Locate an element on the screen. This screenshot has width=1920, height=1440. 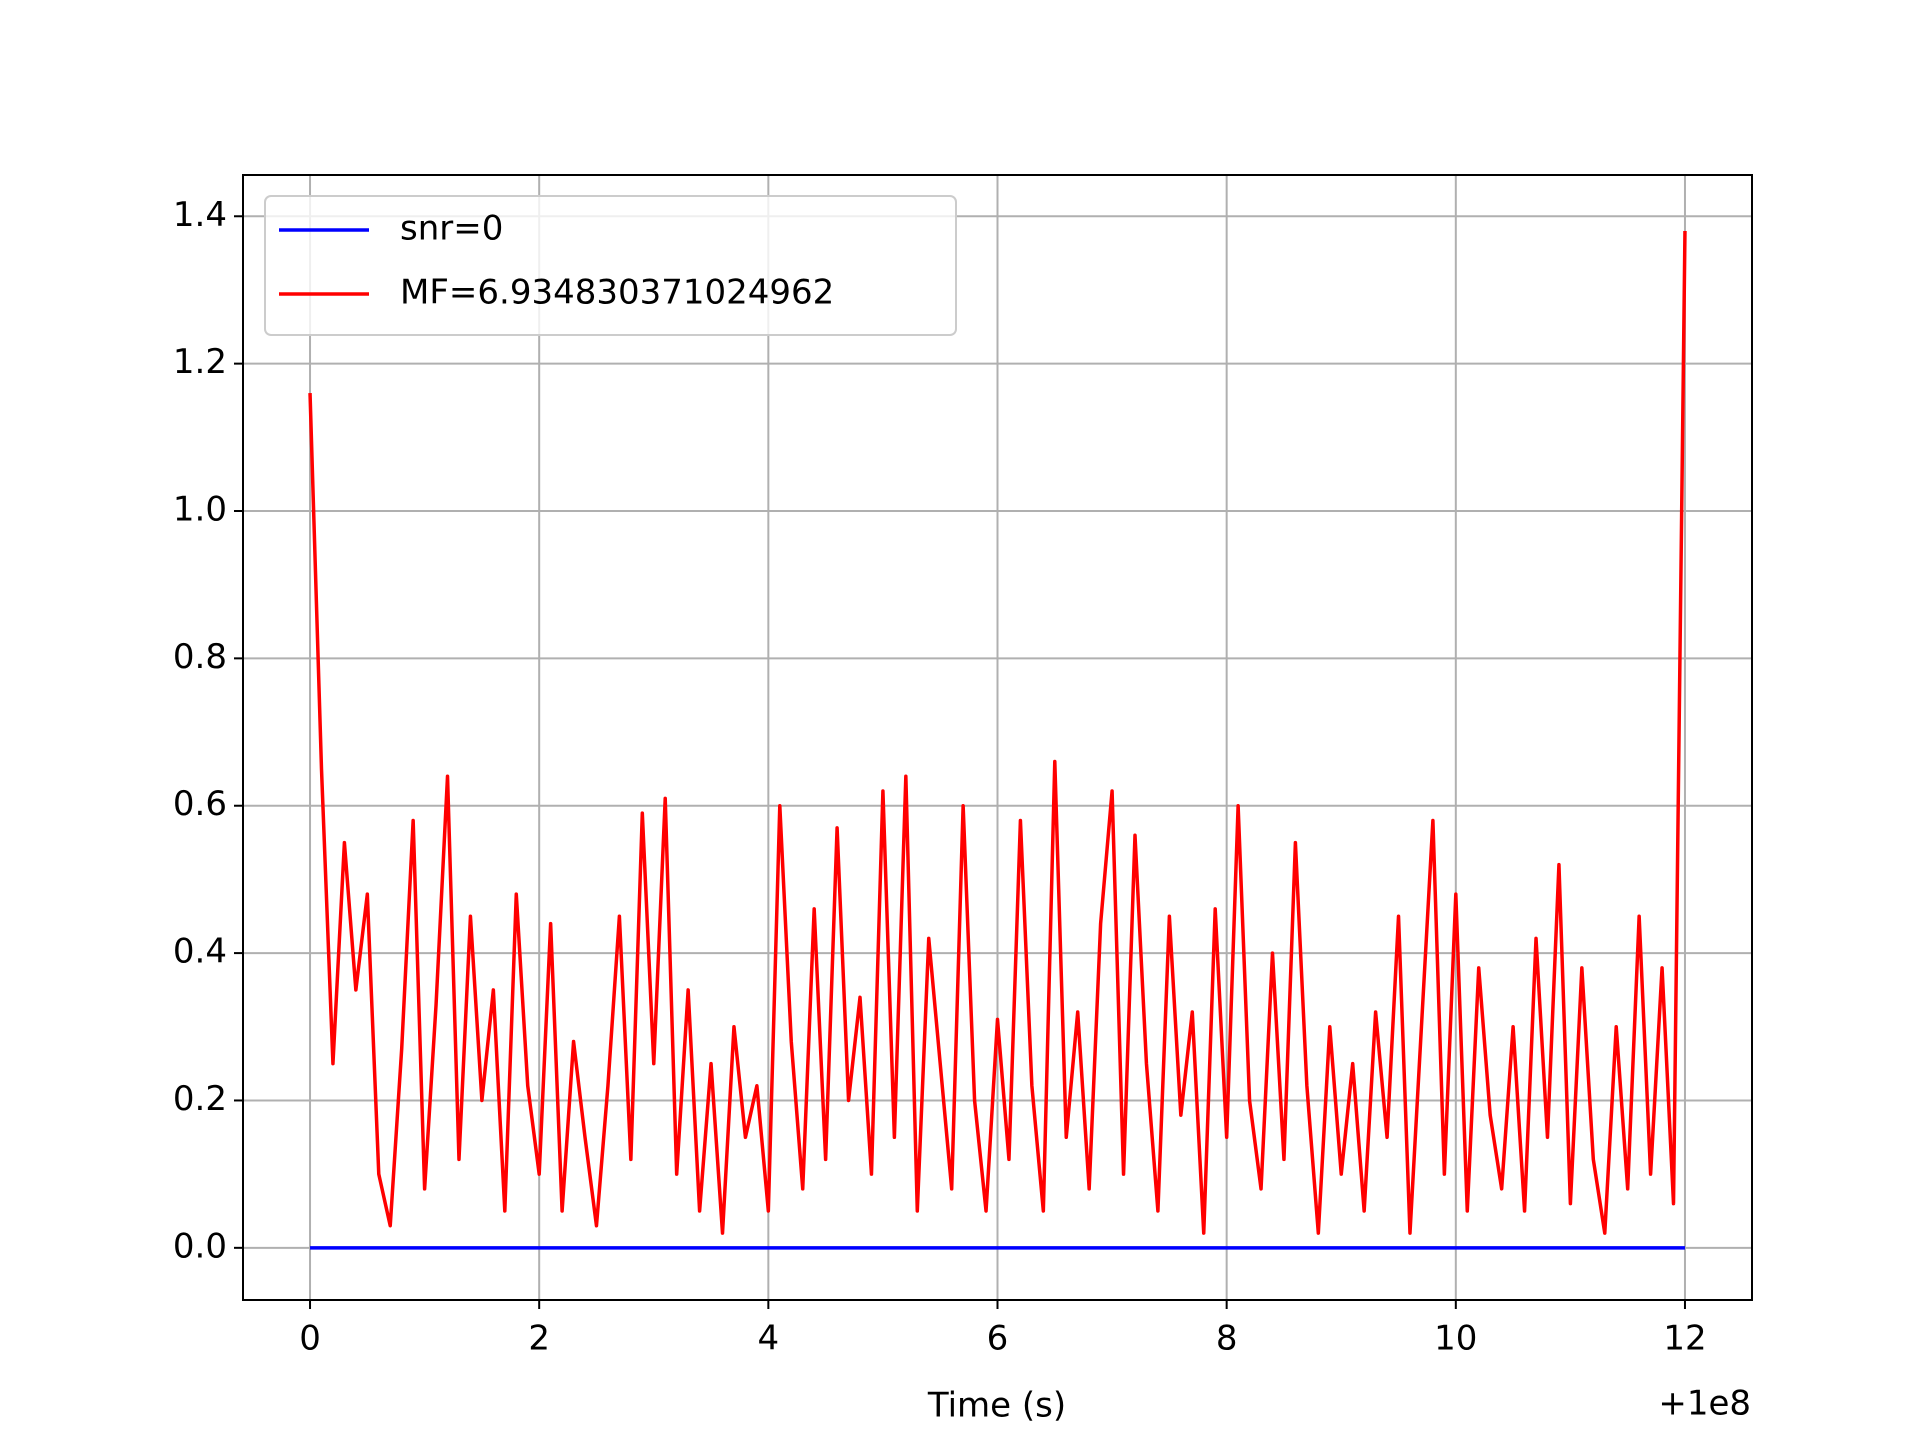
legend-label: MF=6.934830371024962 is located at coordinates (617, 293).